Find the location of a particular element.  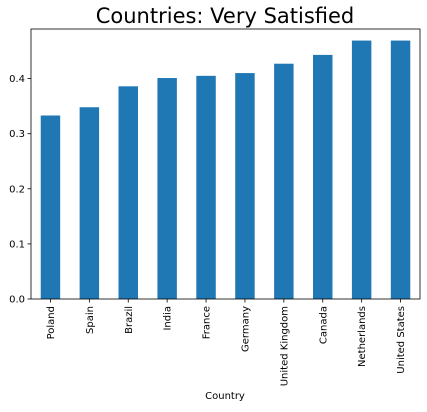

bar-germany is located at coordinates (245, 186).